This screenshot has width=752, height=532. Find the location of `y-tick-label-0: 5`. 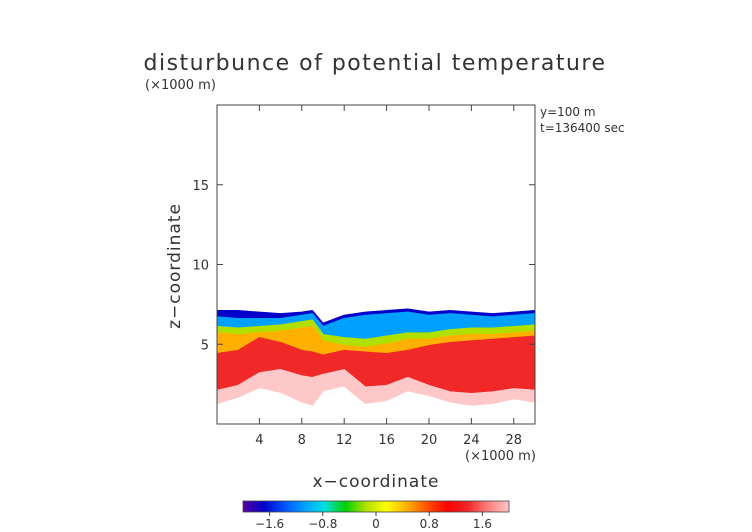

y-tick-label-0: 5 is located at coordinates (205, 345).